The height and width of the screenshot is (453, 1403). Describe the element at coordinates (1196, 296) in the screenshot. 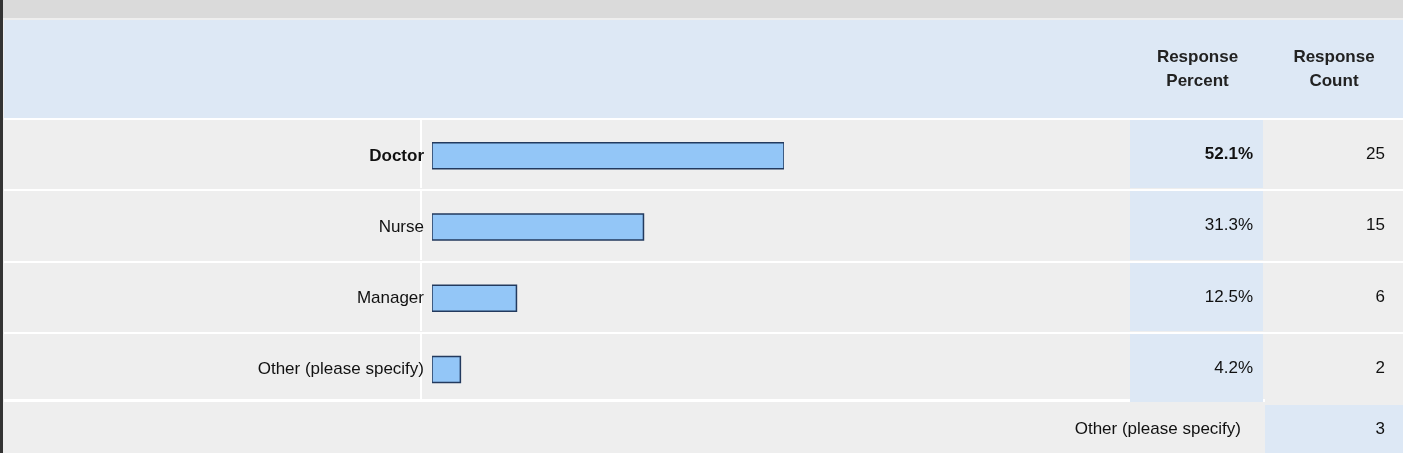

I see `data-label: 12.5%` at that location.